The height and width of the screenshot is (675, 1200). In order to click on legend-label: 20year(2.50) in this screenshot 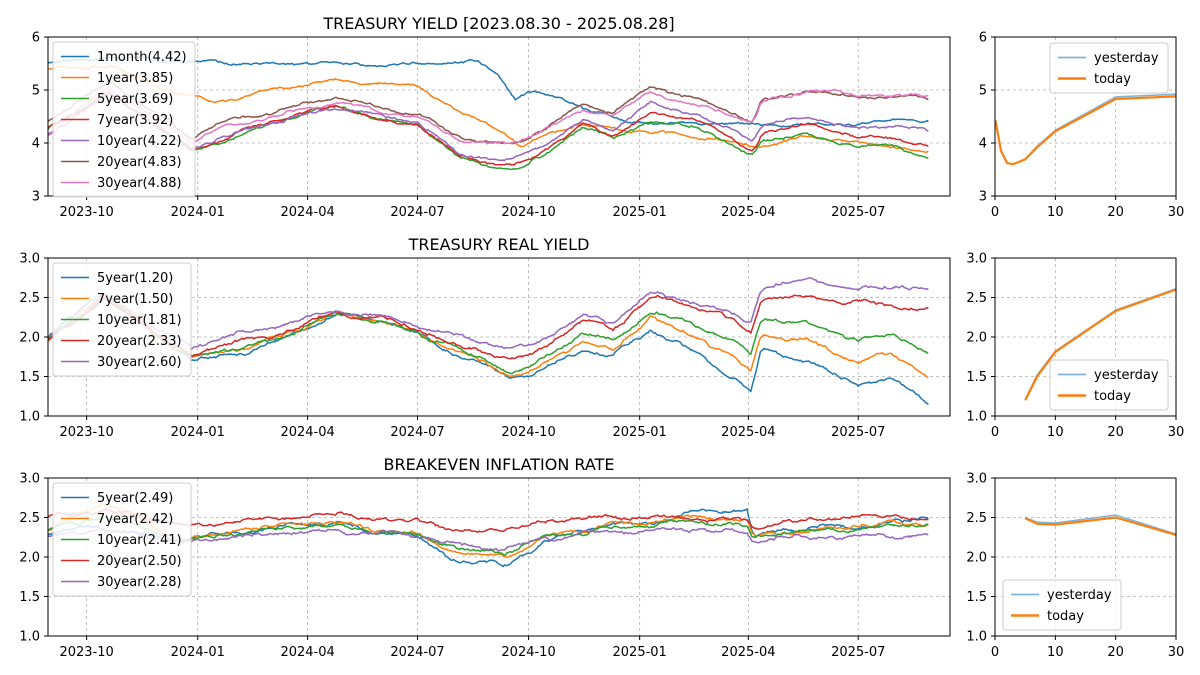, I will do `click(139, 561)`.